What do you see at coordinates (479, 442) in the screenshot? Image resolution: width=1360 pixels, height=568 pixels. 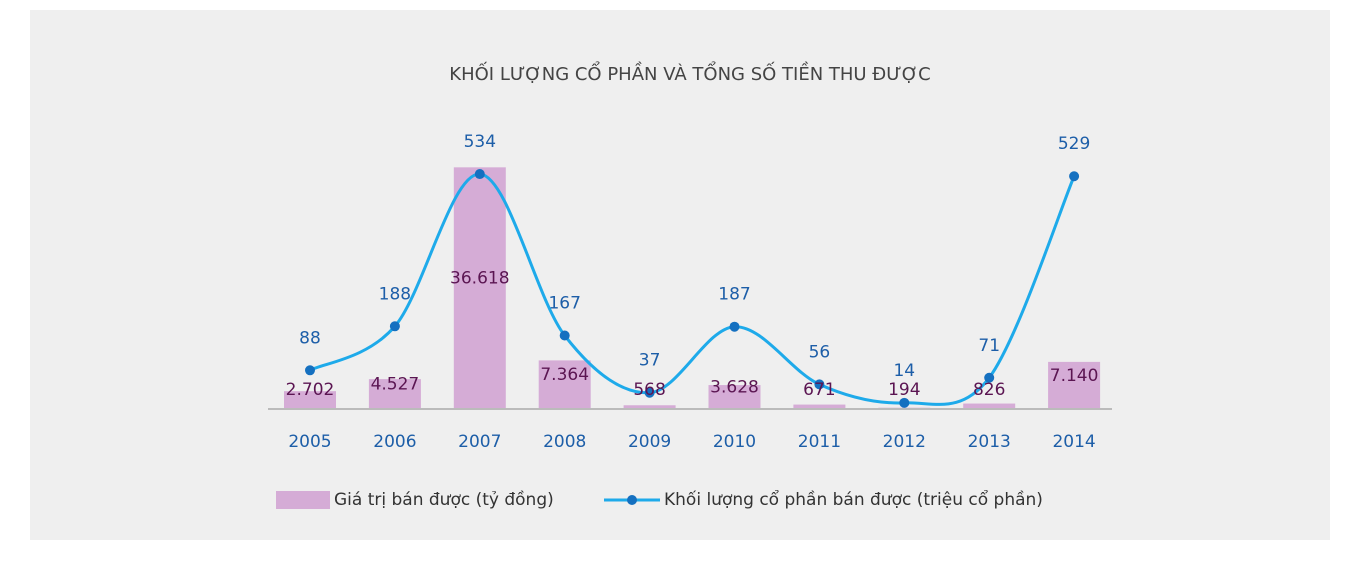 I see `x-tick-label: 2007` at bounding box center [479, 442].